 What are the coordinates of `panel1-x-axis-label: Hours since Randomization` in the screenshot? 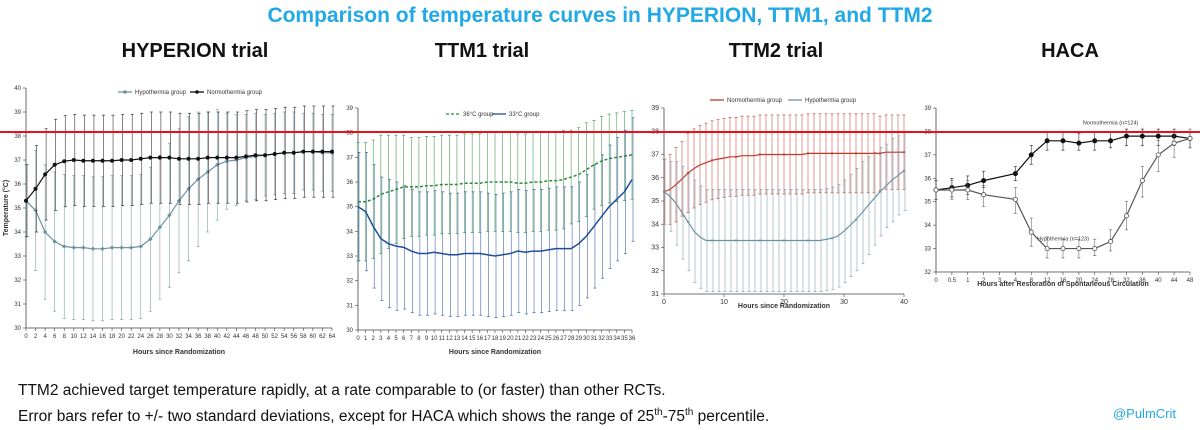 It's located at (495, 352).